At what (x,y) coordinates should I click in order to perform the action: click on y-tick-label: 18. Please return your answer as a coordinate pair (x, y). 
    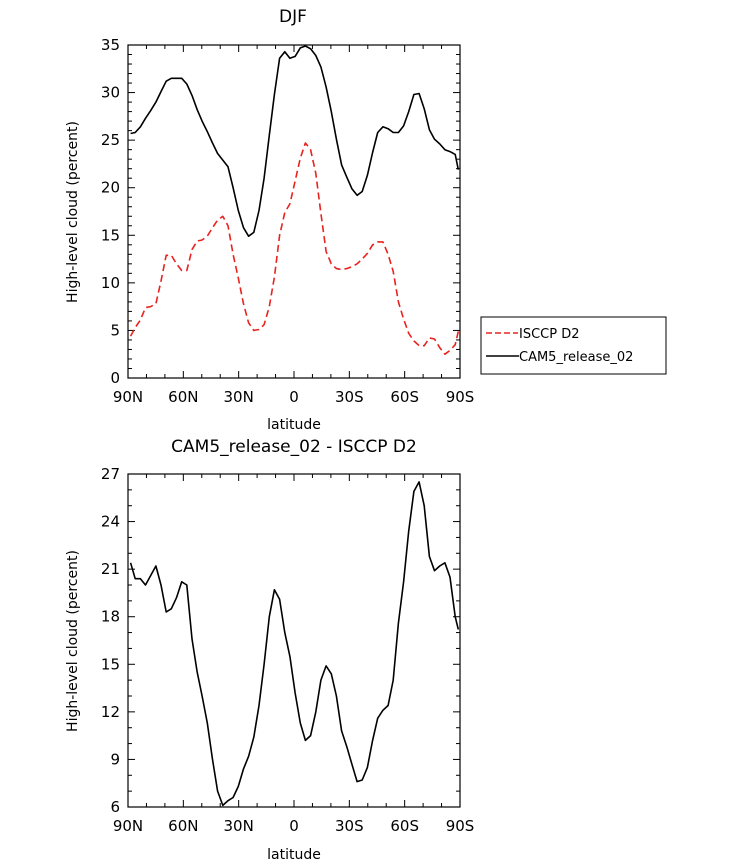
    Looking at the image, I should click on (110, 617).